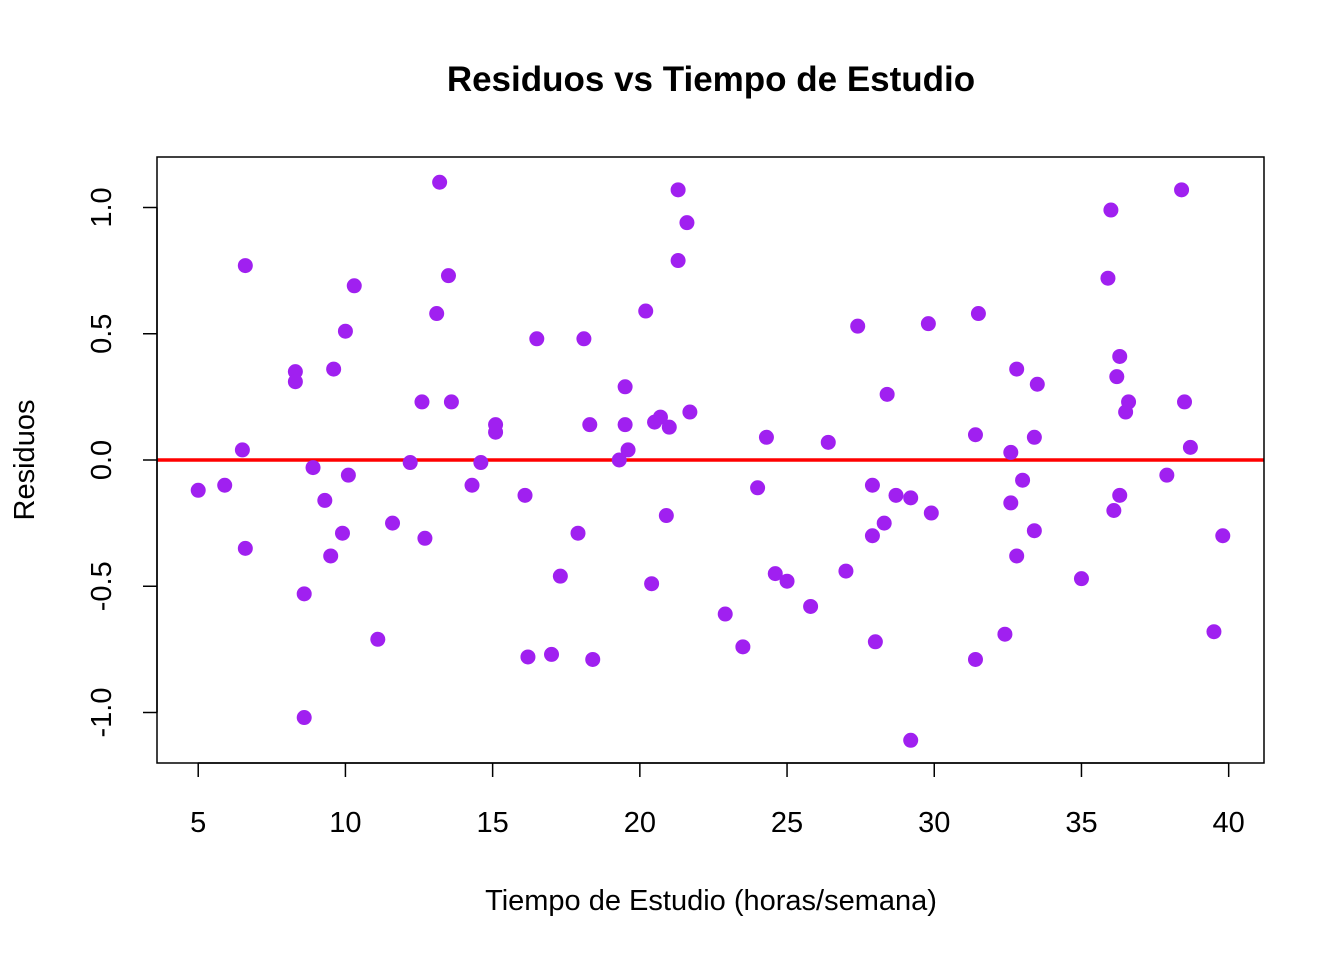  Describe the element at coordinates (198, 823) in the screenshot. I see `x-tick-label: 5` at that location.